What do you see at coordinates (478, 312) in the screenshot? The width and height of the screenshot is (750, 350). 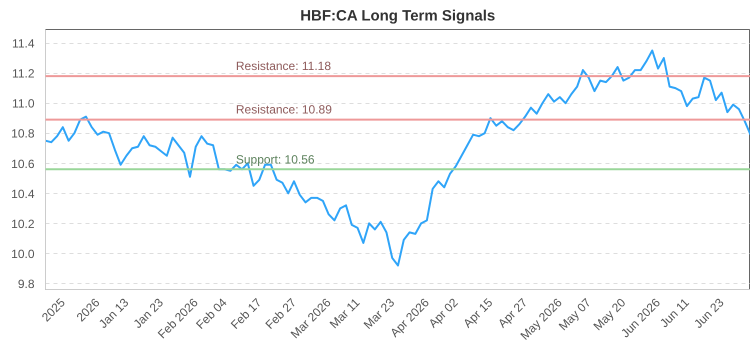 I see `x-tick-label: Apr 15` at bounding box center [478, 312].